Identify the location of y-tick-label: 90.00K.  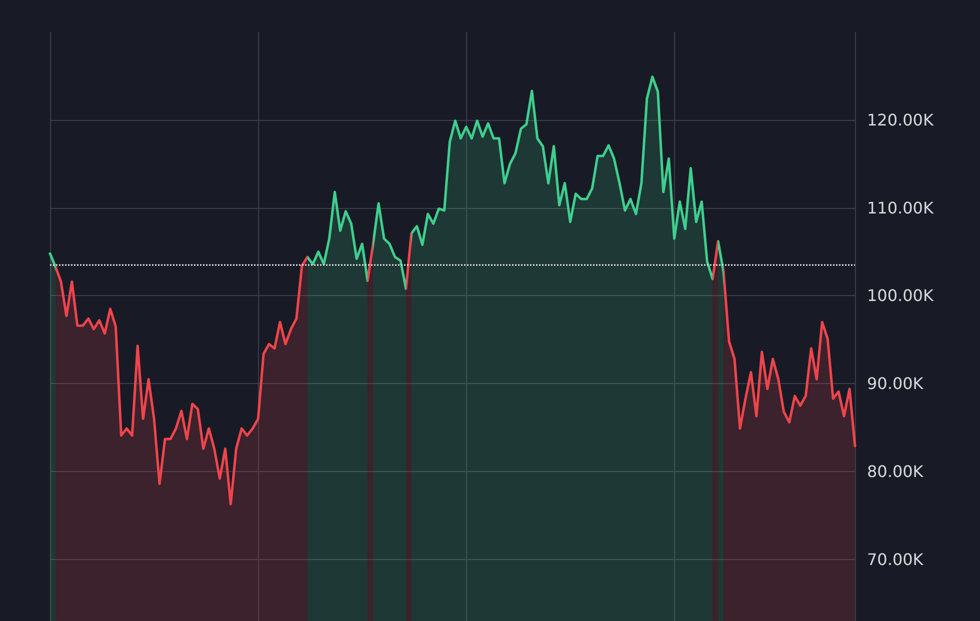
(895, 384).